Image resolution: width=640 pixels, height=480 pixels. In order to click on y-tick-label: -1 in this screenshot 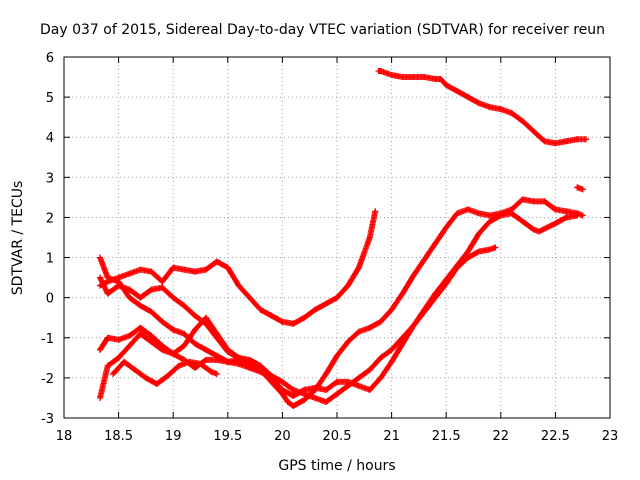, I will do `click(47, 339)`.